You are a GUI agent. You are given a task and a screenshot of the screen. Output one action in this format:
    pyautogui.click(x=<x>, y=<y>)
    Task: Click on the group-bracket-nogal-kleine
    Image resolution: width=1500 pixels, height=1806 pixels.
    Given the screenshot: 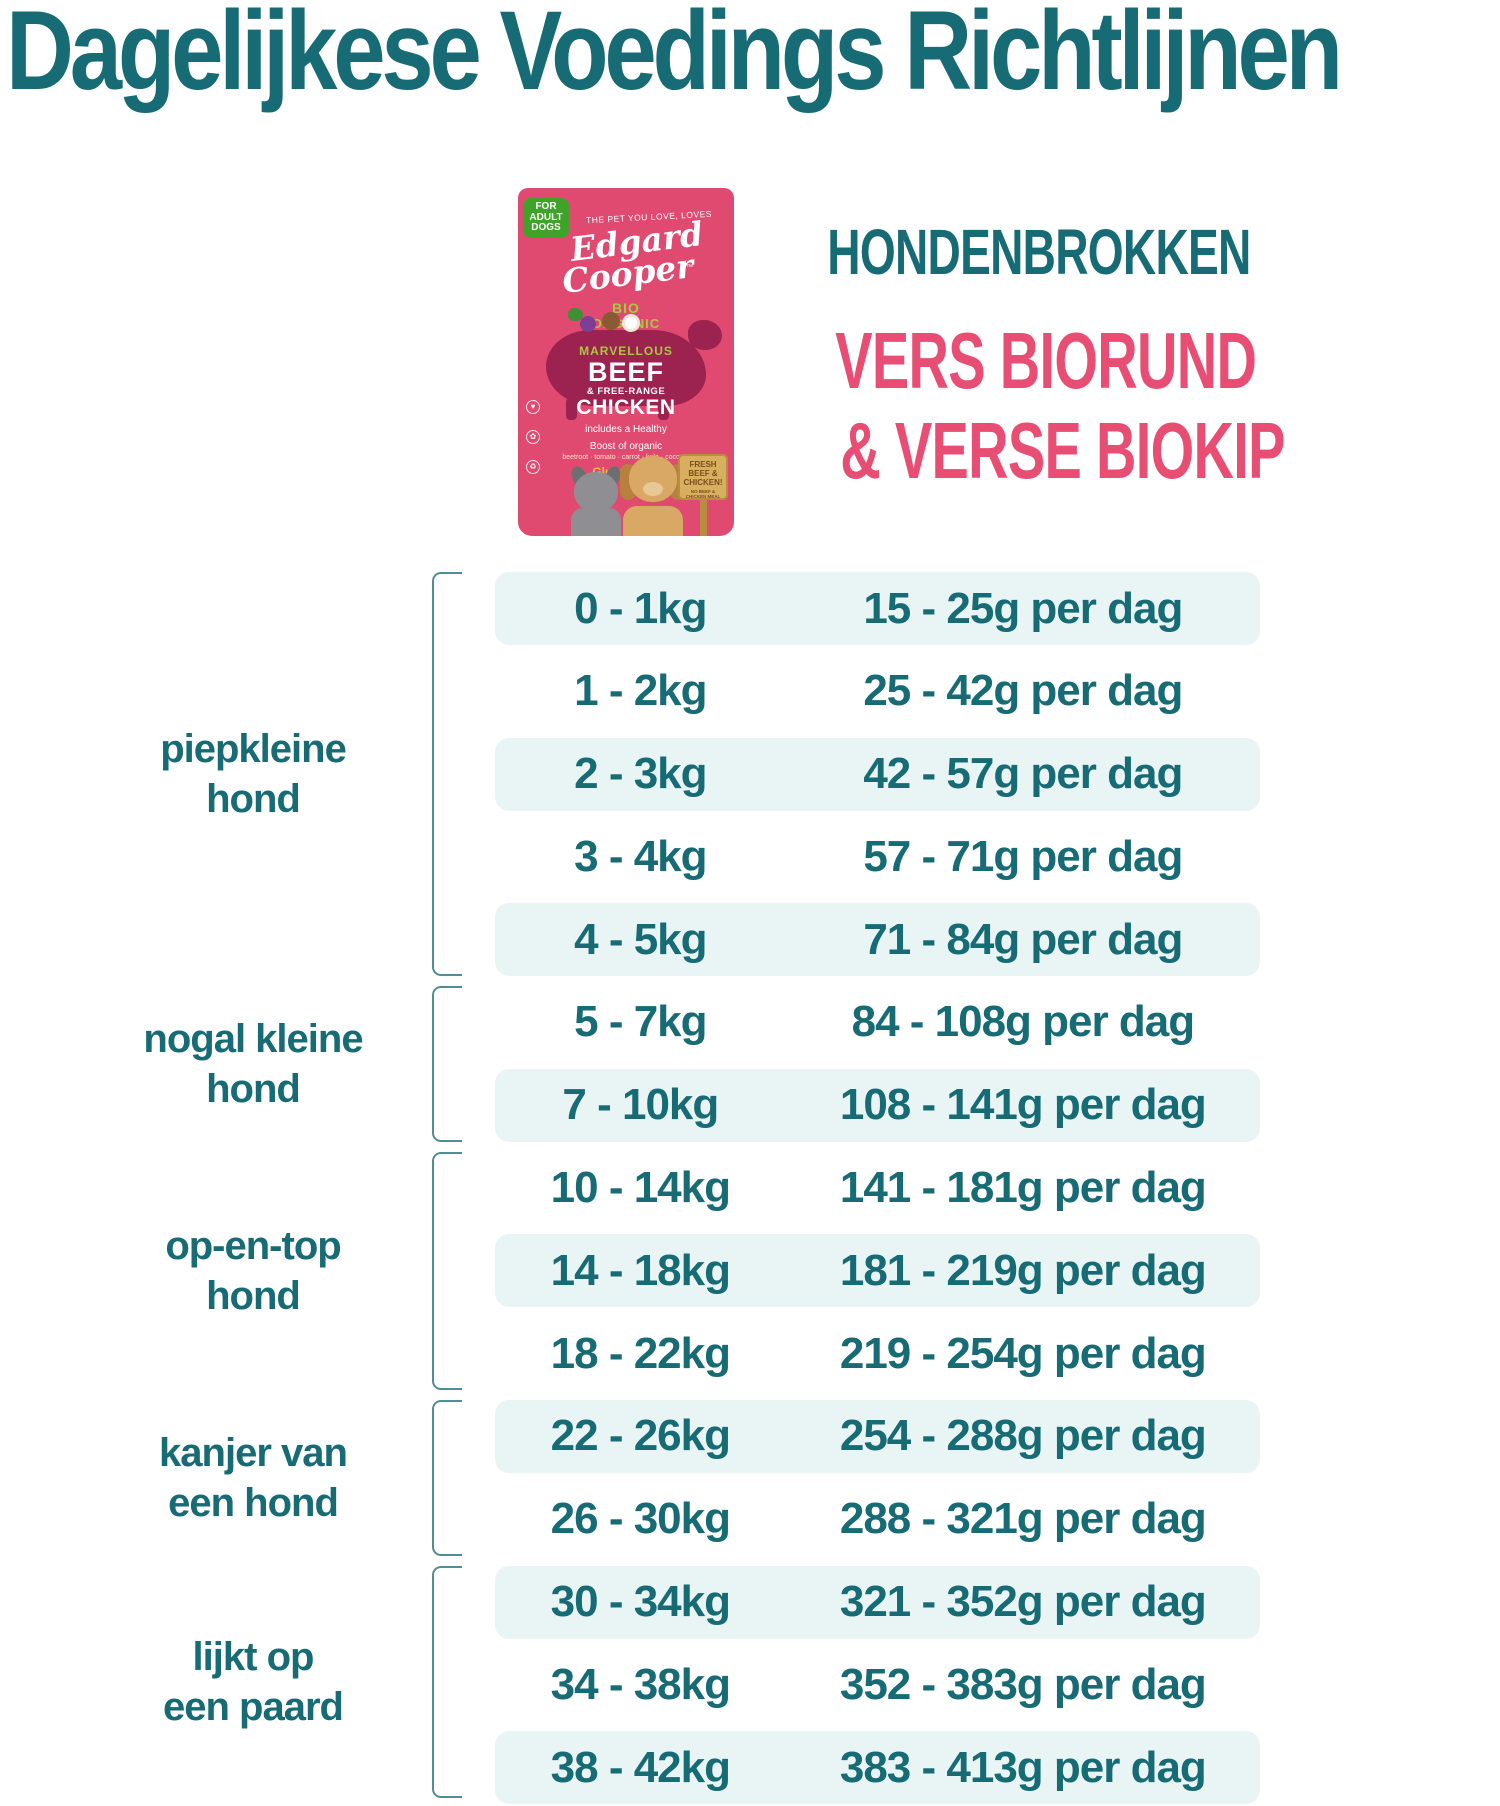 What is the action you would take?
    pyautogui.click(x=447, y=1064)
    